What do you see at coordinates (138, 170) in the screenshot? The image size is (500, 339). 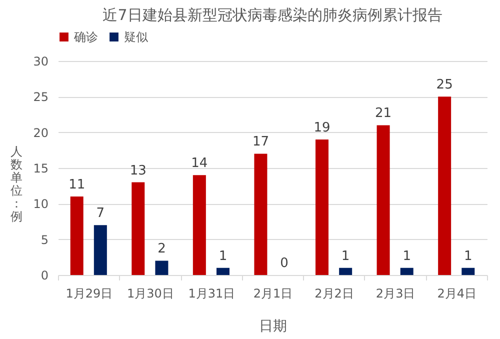 I see `data-label: 13` at bounding box center [138, 170].